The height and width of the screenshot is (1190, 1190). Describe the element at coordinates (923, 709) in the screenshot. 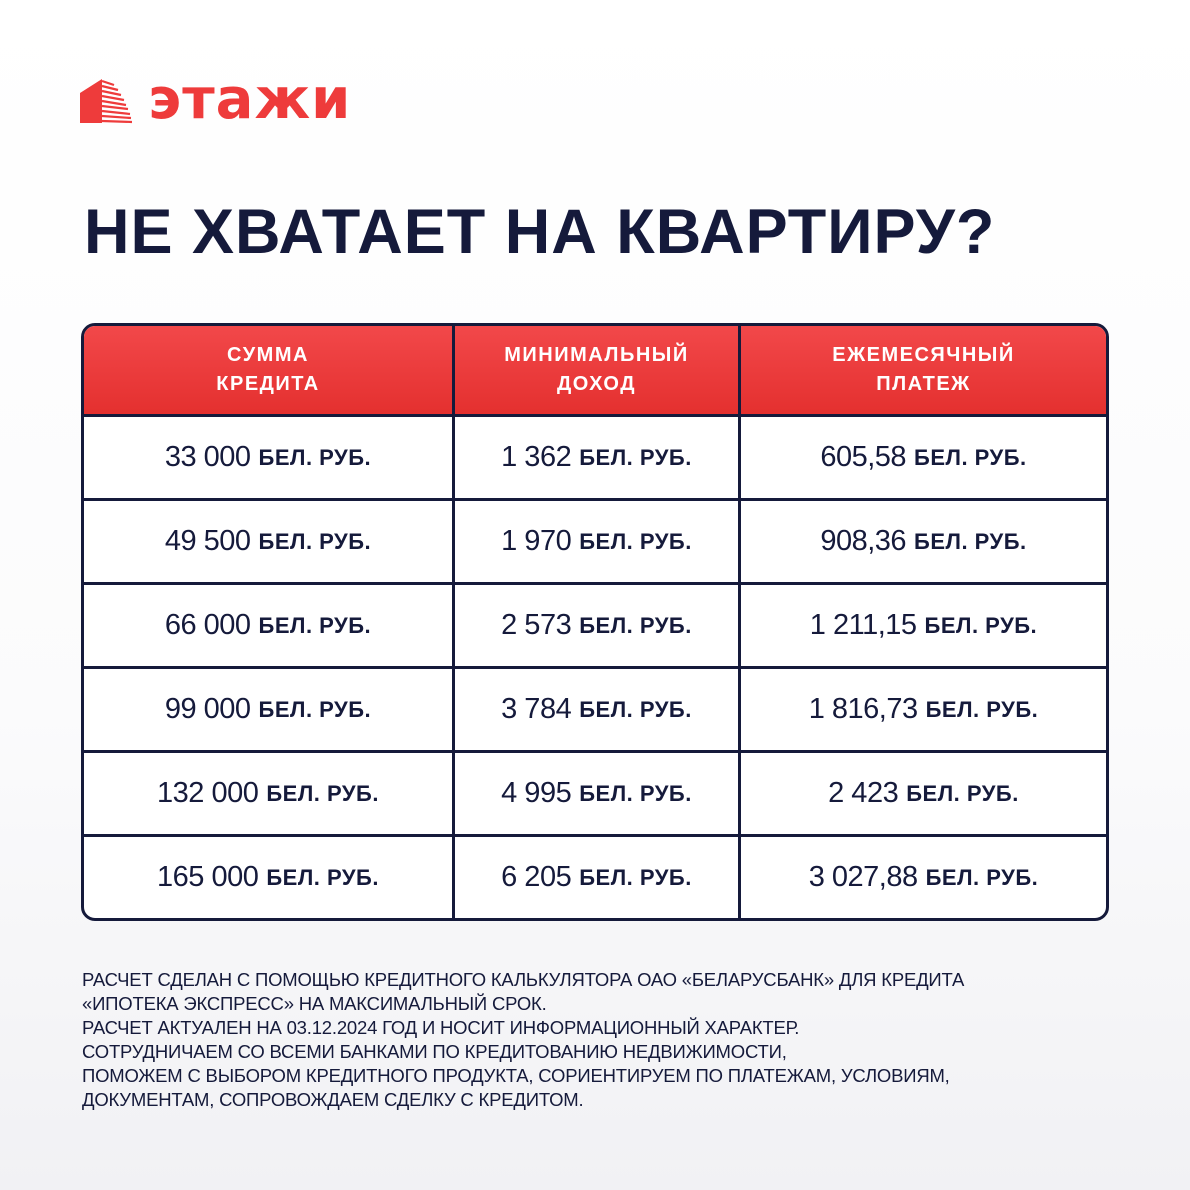

I see `cell-monthly-payment: 1 816,73 БЕЛ. РУБ.` at that location.